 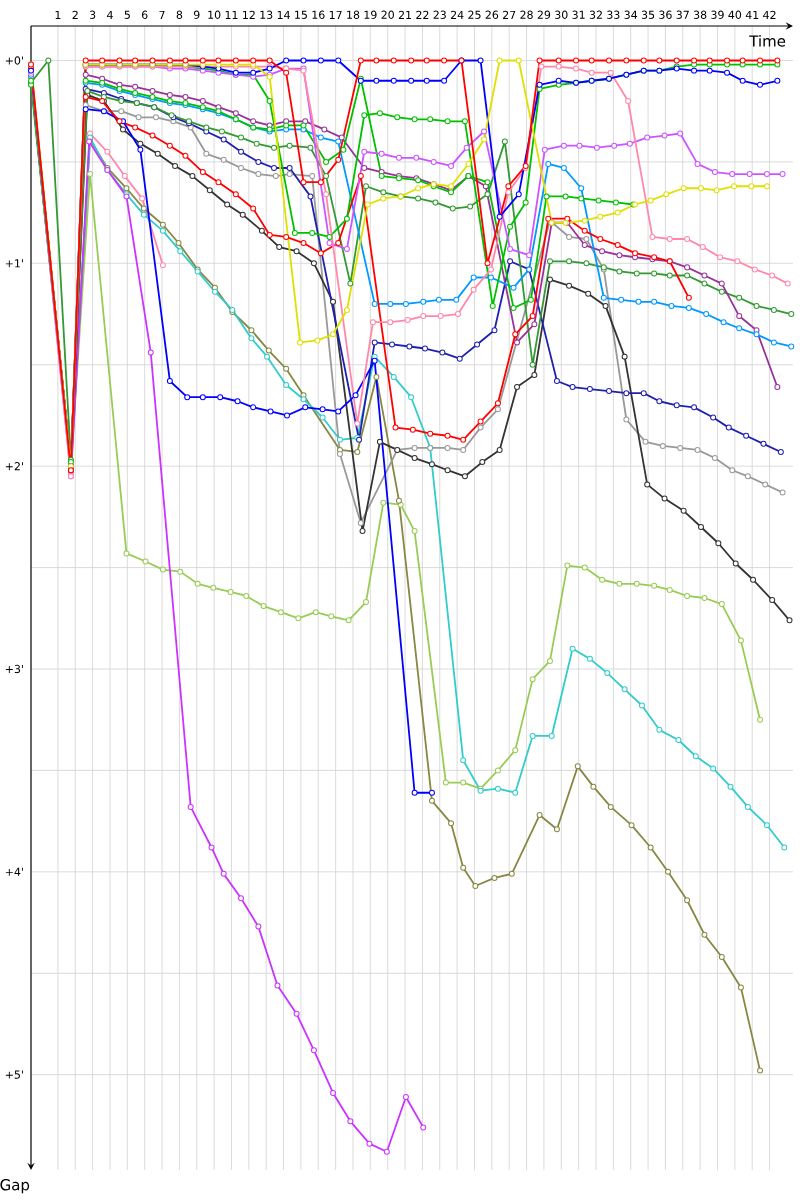 What do you see at coordinates (631, 14) in the screenshot?
I see `x-tick-label: 34` at bounding box center [631, 14].